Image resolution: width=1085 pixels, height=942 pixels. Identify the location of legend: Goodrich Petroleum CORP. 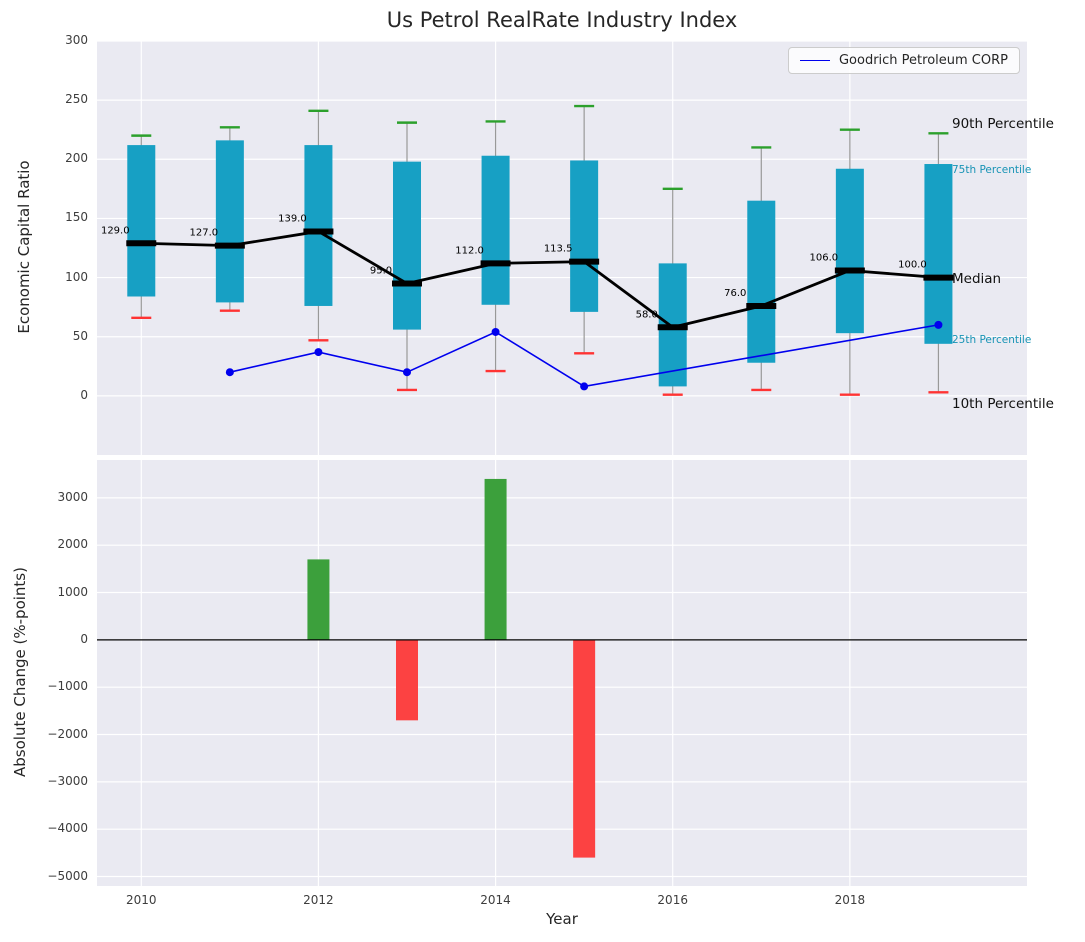
(903, 60).